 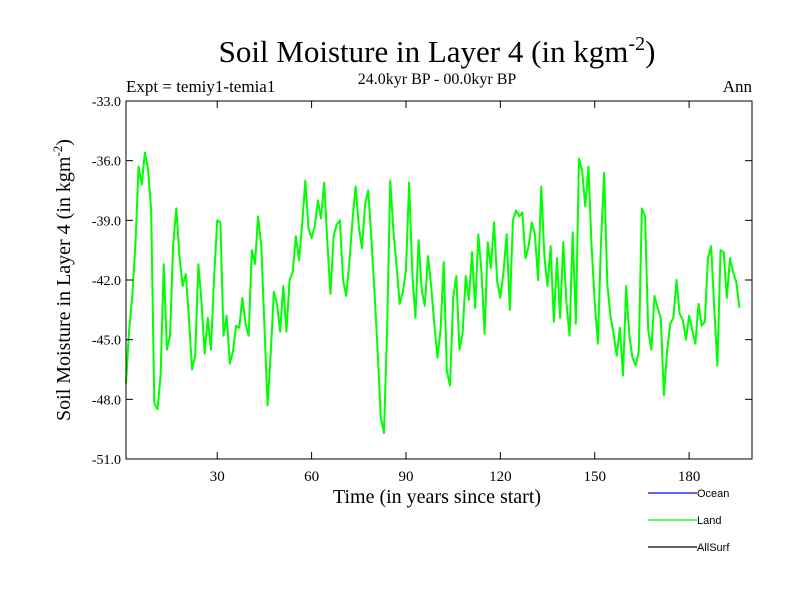 I want to click on x-tick-label: 30, so click(x=217, y=477).